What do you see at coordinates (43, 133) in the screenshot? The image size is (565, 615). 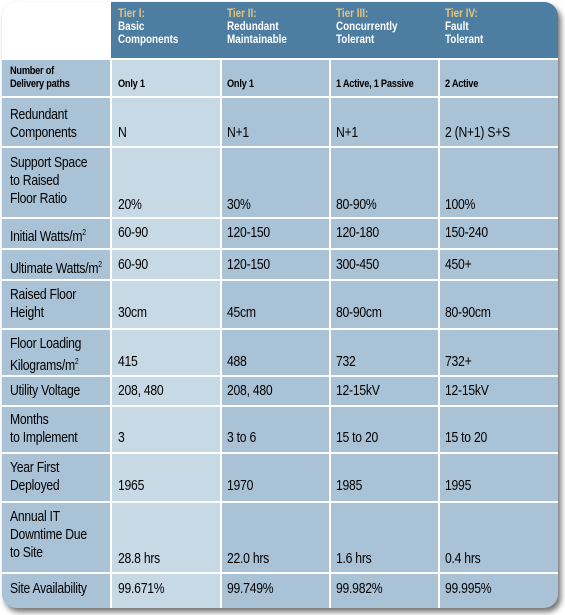 I see `row-label-line: Components` at bounding box center [43, 133].